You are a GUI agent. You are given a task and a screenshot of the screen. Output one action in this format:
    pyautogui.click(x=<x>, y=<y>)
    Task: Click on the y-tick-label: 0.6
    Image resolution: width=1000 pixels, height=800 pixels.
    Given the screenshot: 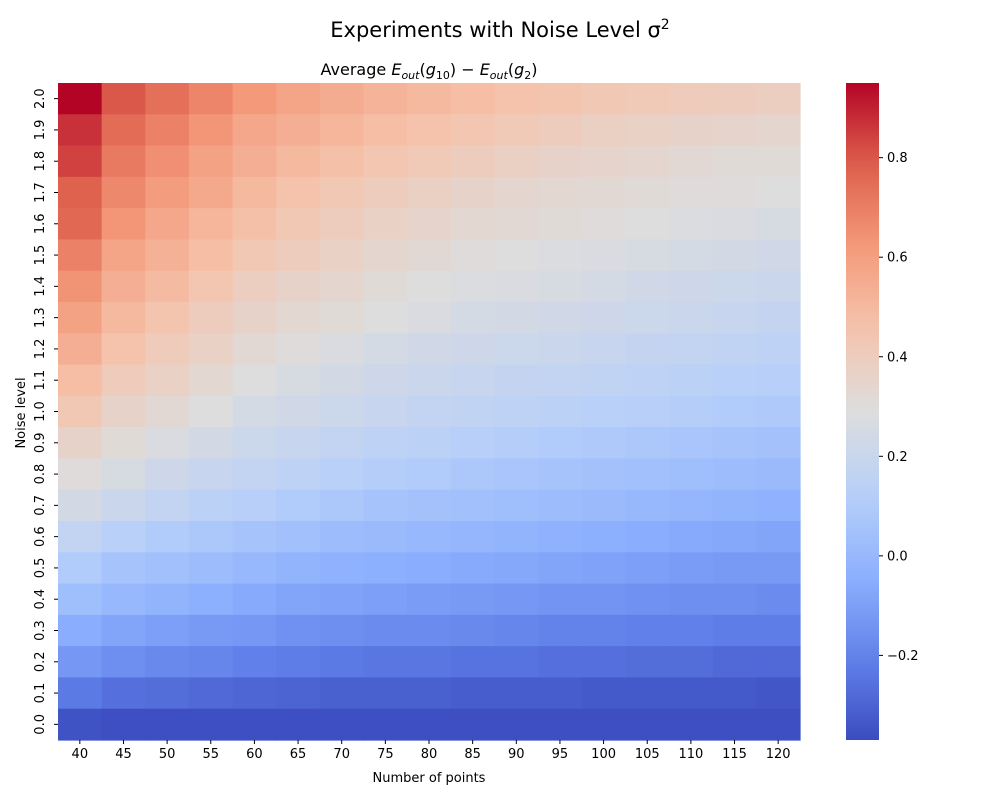 What is the action you would take?
    pyautogui.click(x=40, y=536)
    